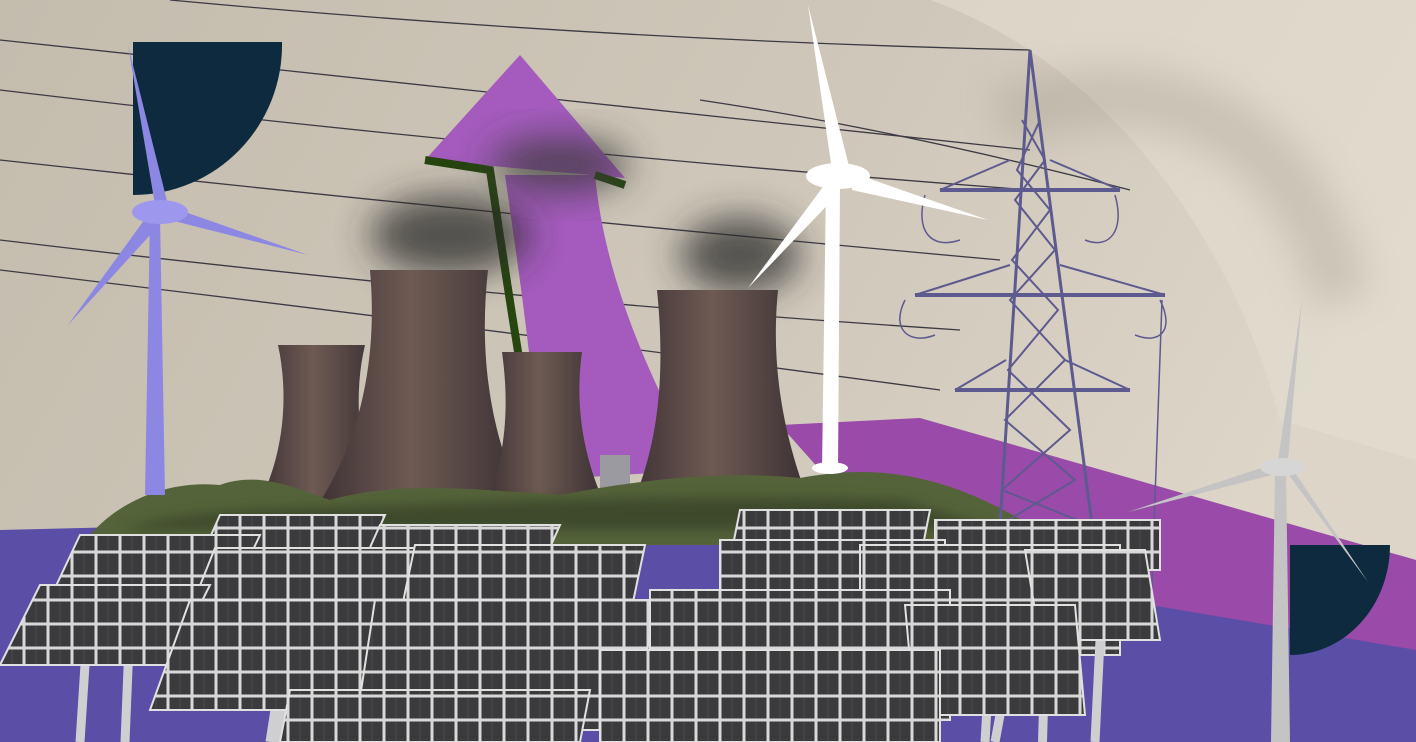  Describe the element at coordinates (585, 215) in the screenshot. I see `smoke` at that location.